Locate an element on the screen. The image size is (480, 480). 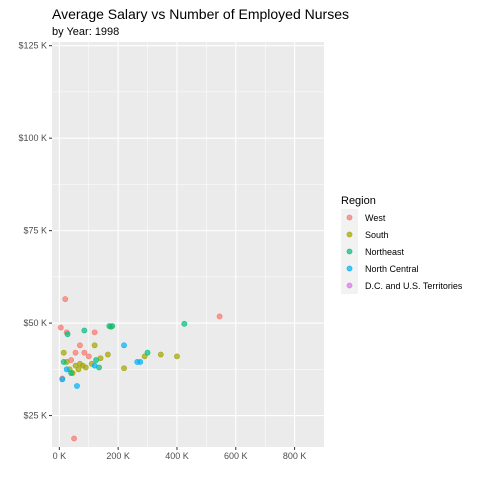
legend-label: Northeast is located at coordinates (385, 252).